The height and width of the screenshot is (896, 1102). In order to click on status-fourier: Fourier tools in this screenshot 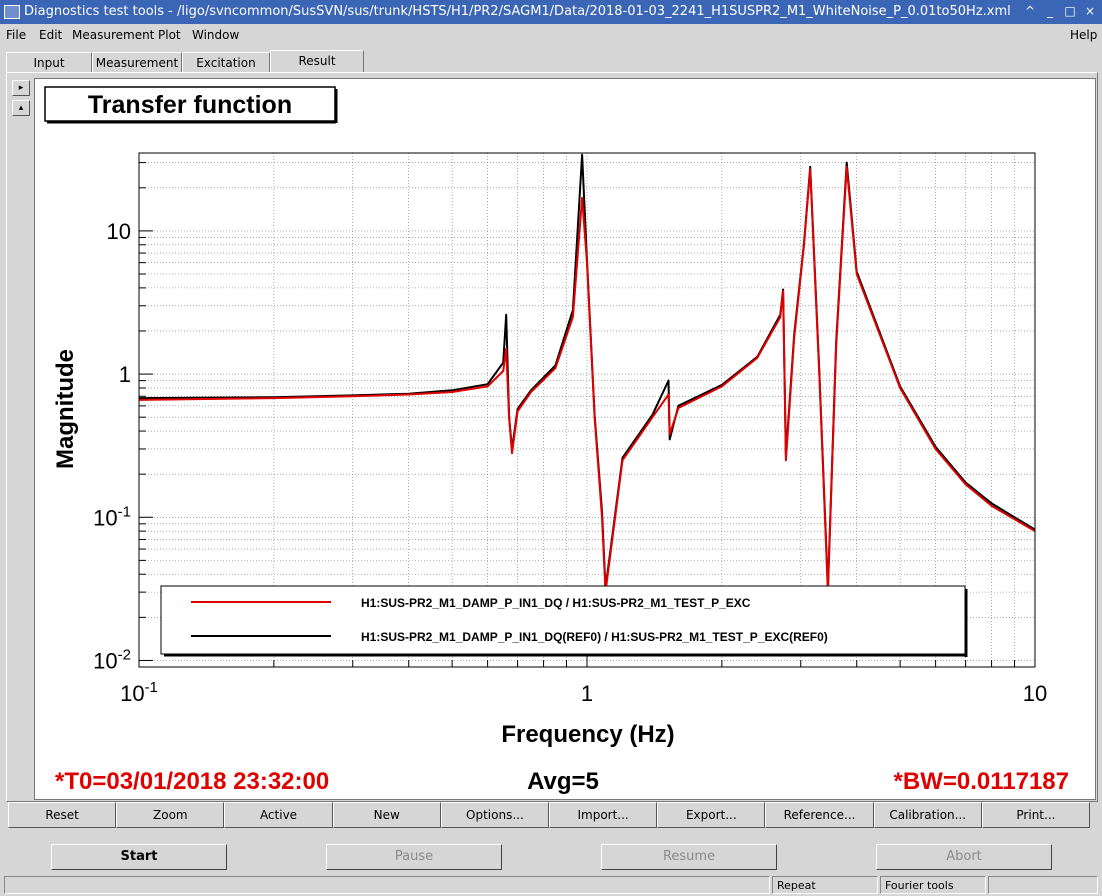, I will do `click(933, 885)`.